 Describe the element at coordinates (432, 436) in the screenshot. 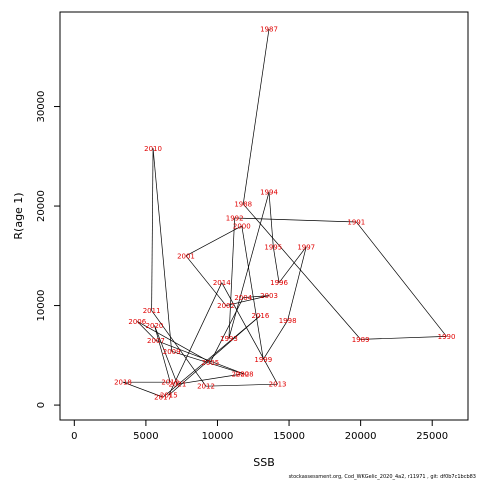

I see `x-tick-label: 25000` at that location.